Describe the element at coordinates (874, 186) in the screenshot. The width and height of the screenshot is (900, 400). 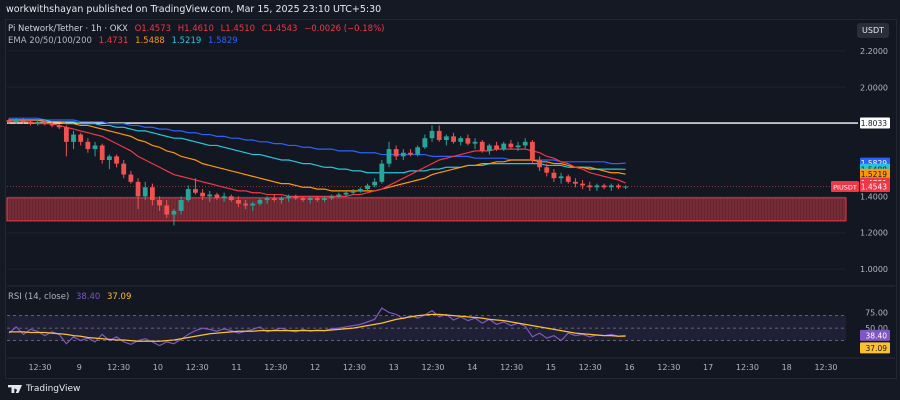
I see `price-label-last: 1.4543` at that location.